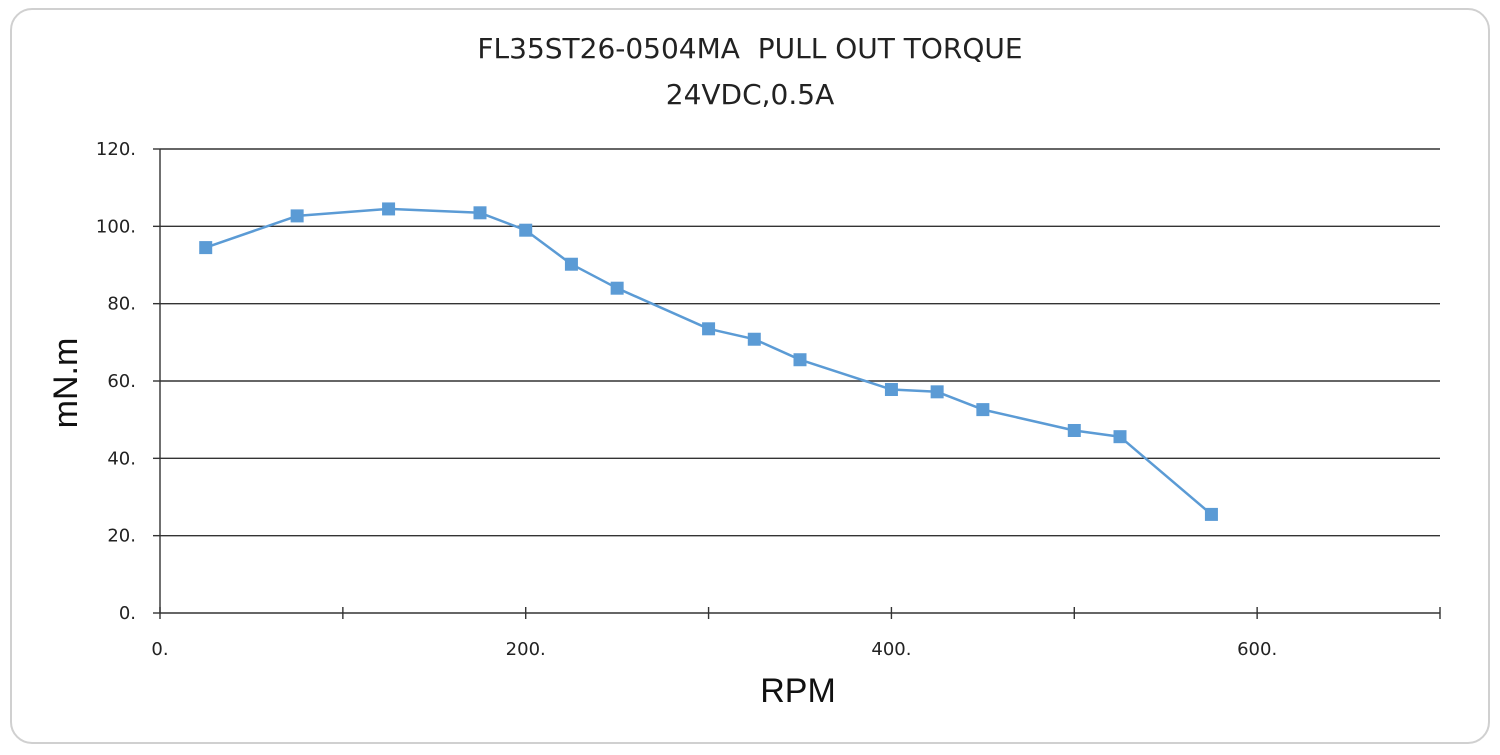  What do you see at coordinates (1257, 649) in the screenshot?
I see `x-tick-label: 600.` at bounding box center [1257, 649].